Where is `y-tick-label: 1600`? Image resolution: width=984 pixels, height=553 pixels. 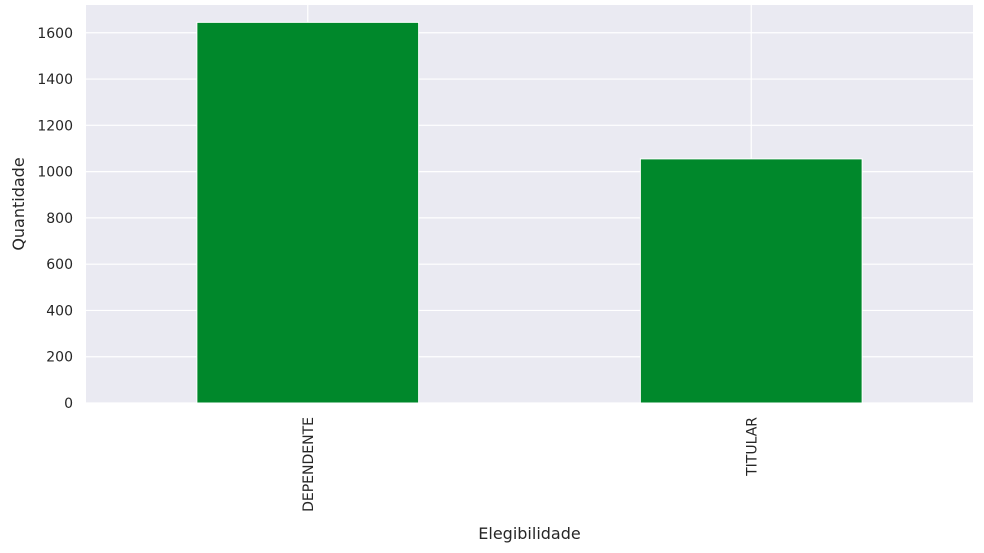 y-tick-label: 1600 is located at coordinates (55, 34).